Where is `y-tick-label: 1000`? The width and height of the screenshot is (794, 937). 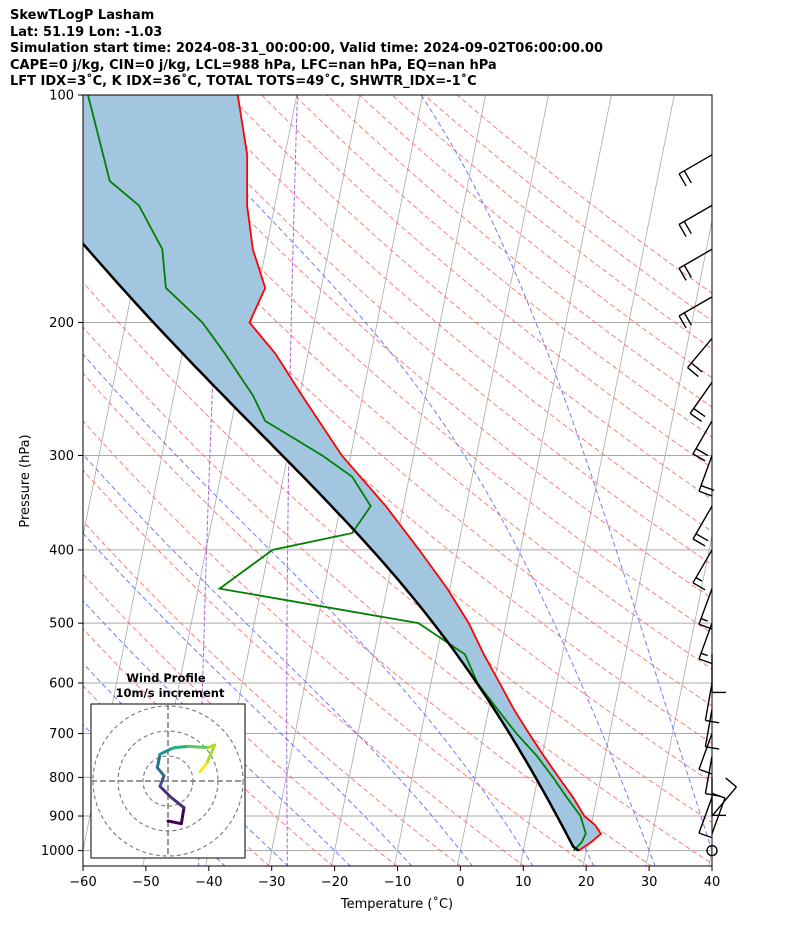
y-tick-label: 1000 is located at coordinates (57, 851).